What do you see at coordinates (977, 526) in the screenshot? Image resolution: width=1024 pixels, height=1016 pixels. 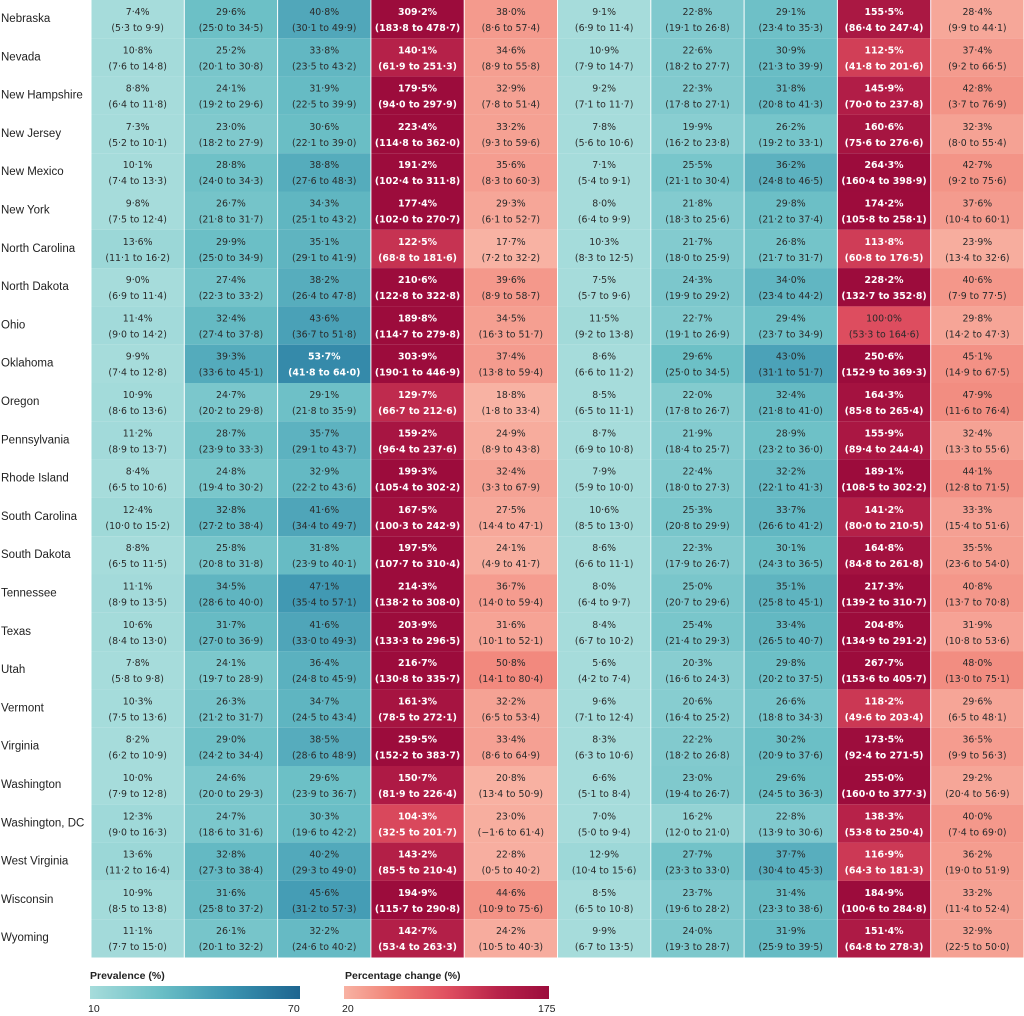 I see `cell-interval: (15·4 to 51·6)` at bounding box center [977, 526].